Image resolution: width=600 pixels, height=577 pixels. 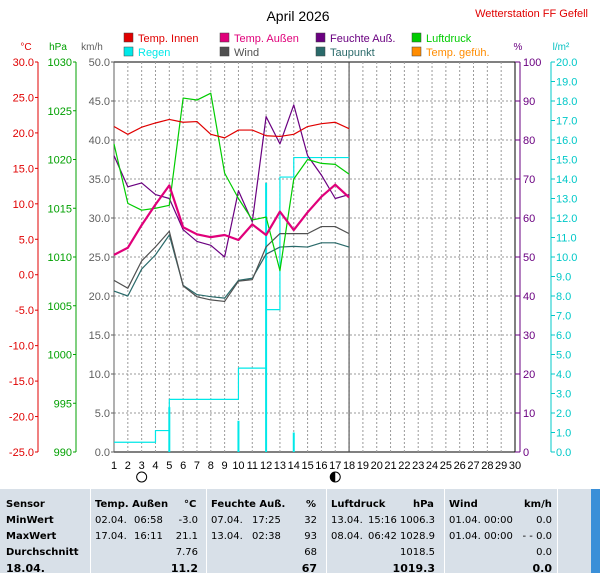 What do you see at coordinates (183, 466) in the screenshot?
I see `x-tick-label: 6` at bounding box center [183, 466].